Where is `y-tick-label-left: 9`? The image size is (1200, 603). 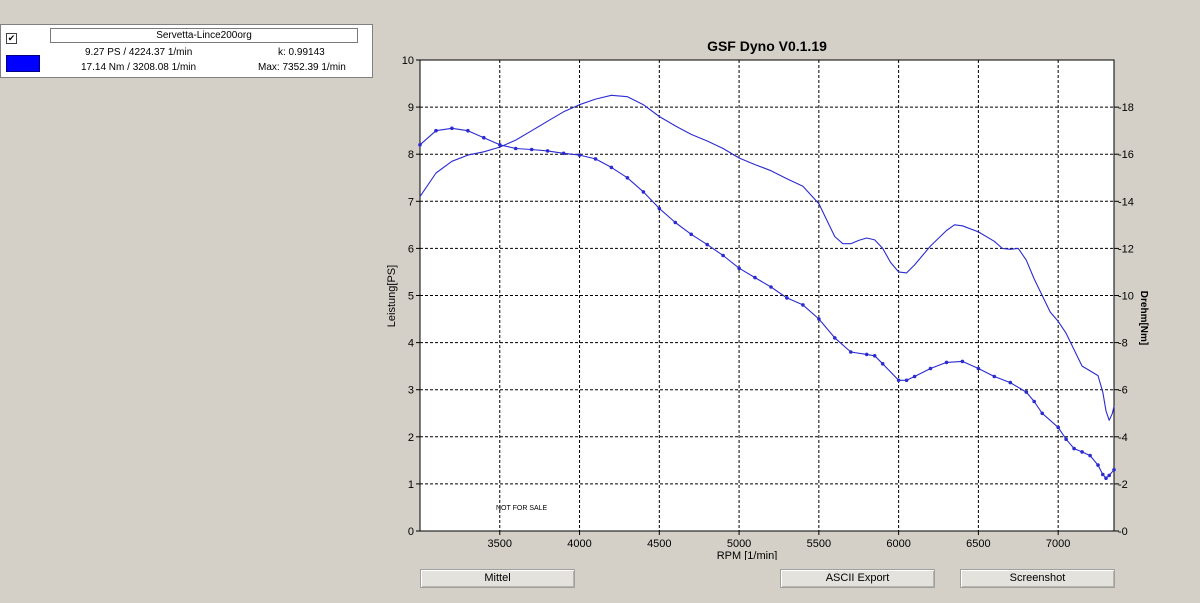
y-tick-label-left: 9 is located at coordinates (411, 108).